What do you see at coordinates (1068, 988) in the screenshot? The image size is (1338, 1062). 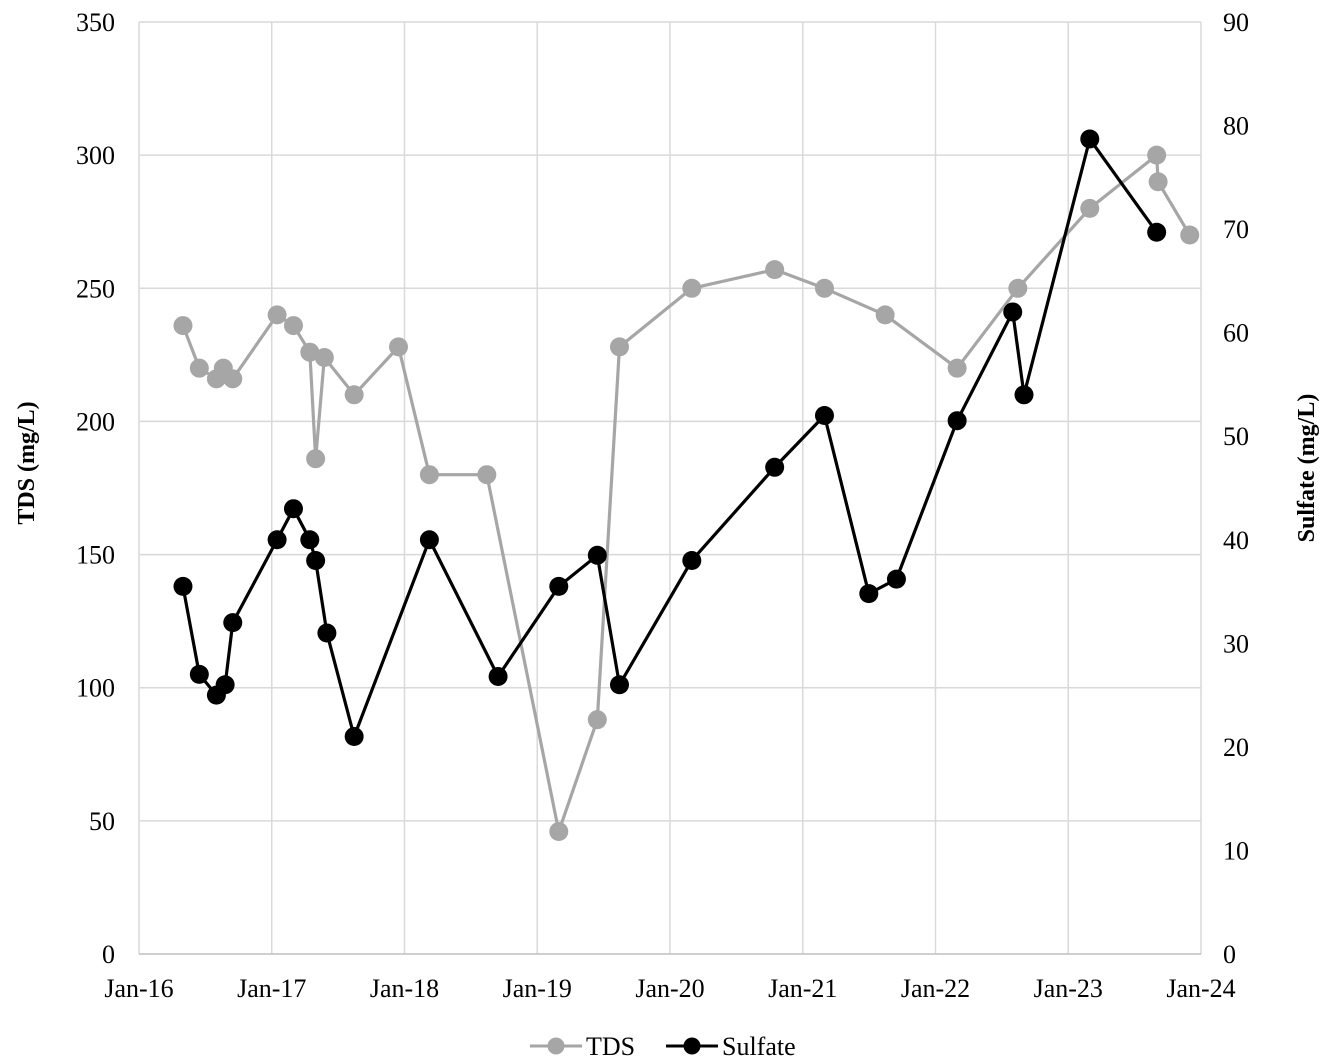 I see `x-tick-label: Jan-23` at bounding box center [1068, 988].